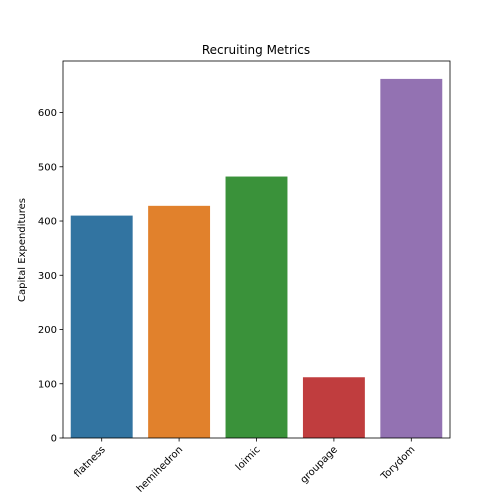  I want to click on x-tick-label: loimic, so click(248, 458).